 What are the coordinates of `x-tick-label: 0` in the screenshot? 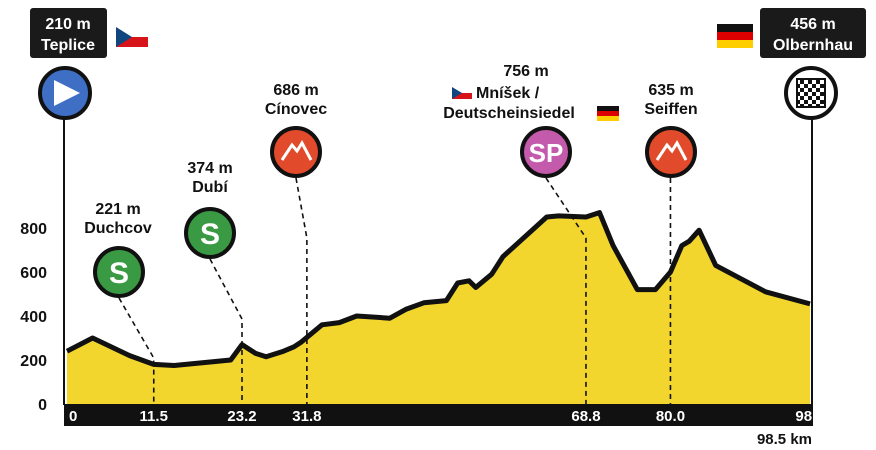 It's located at (73, 416).